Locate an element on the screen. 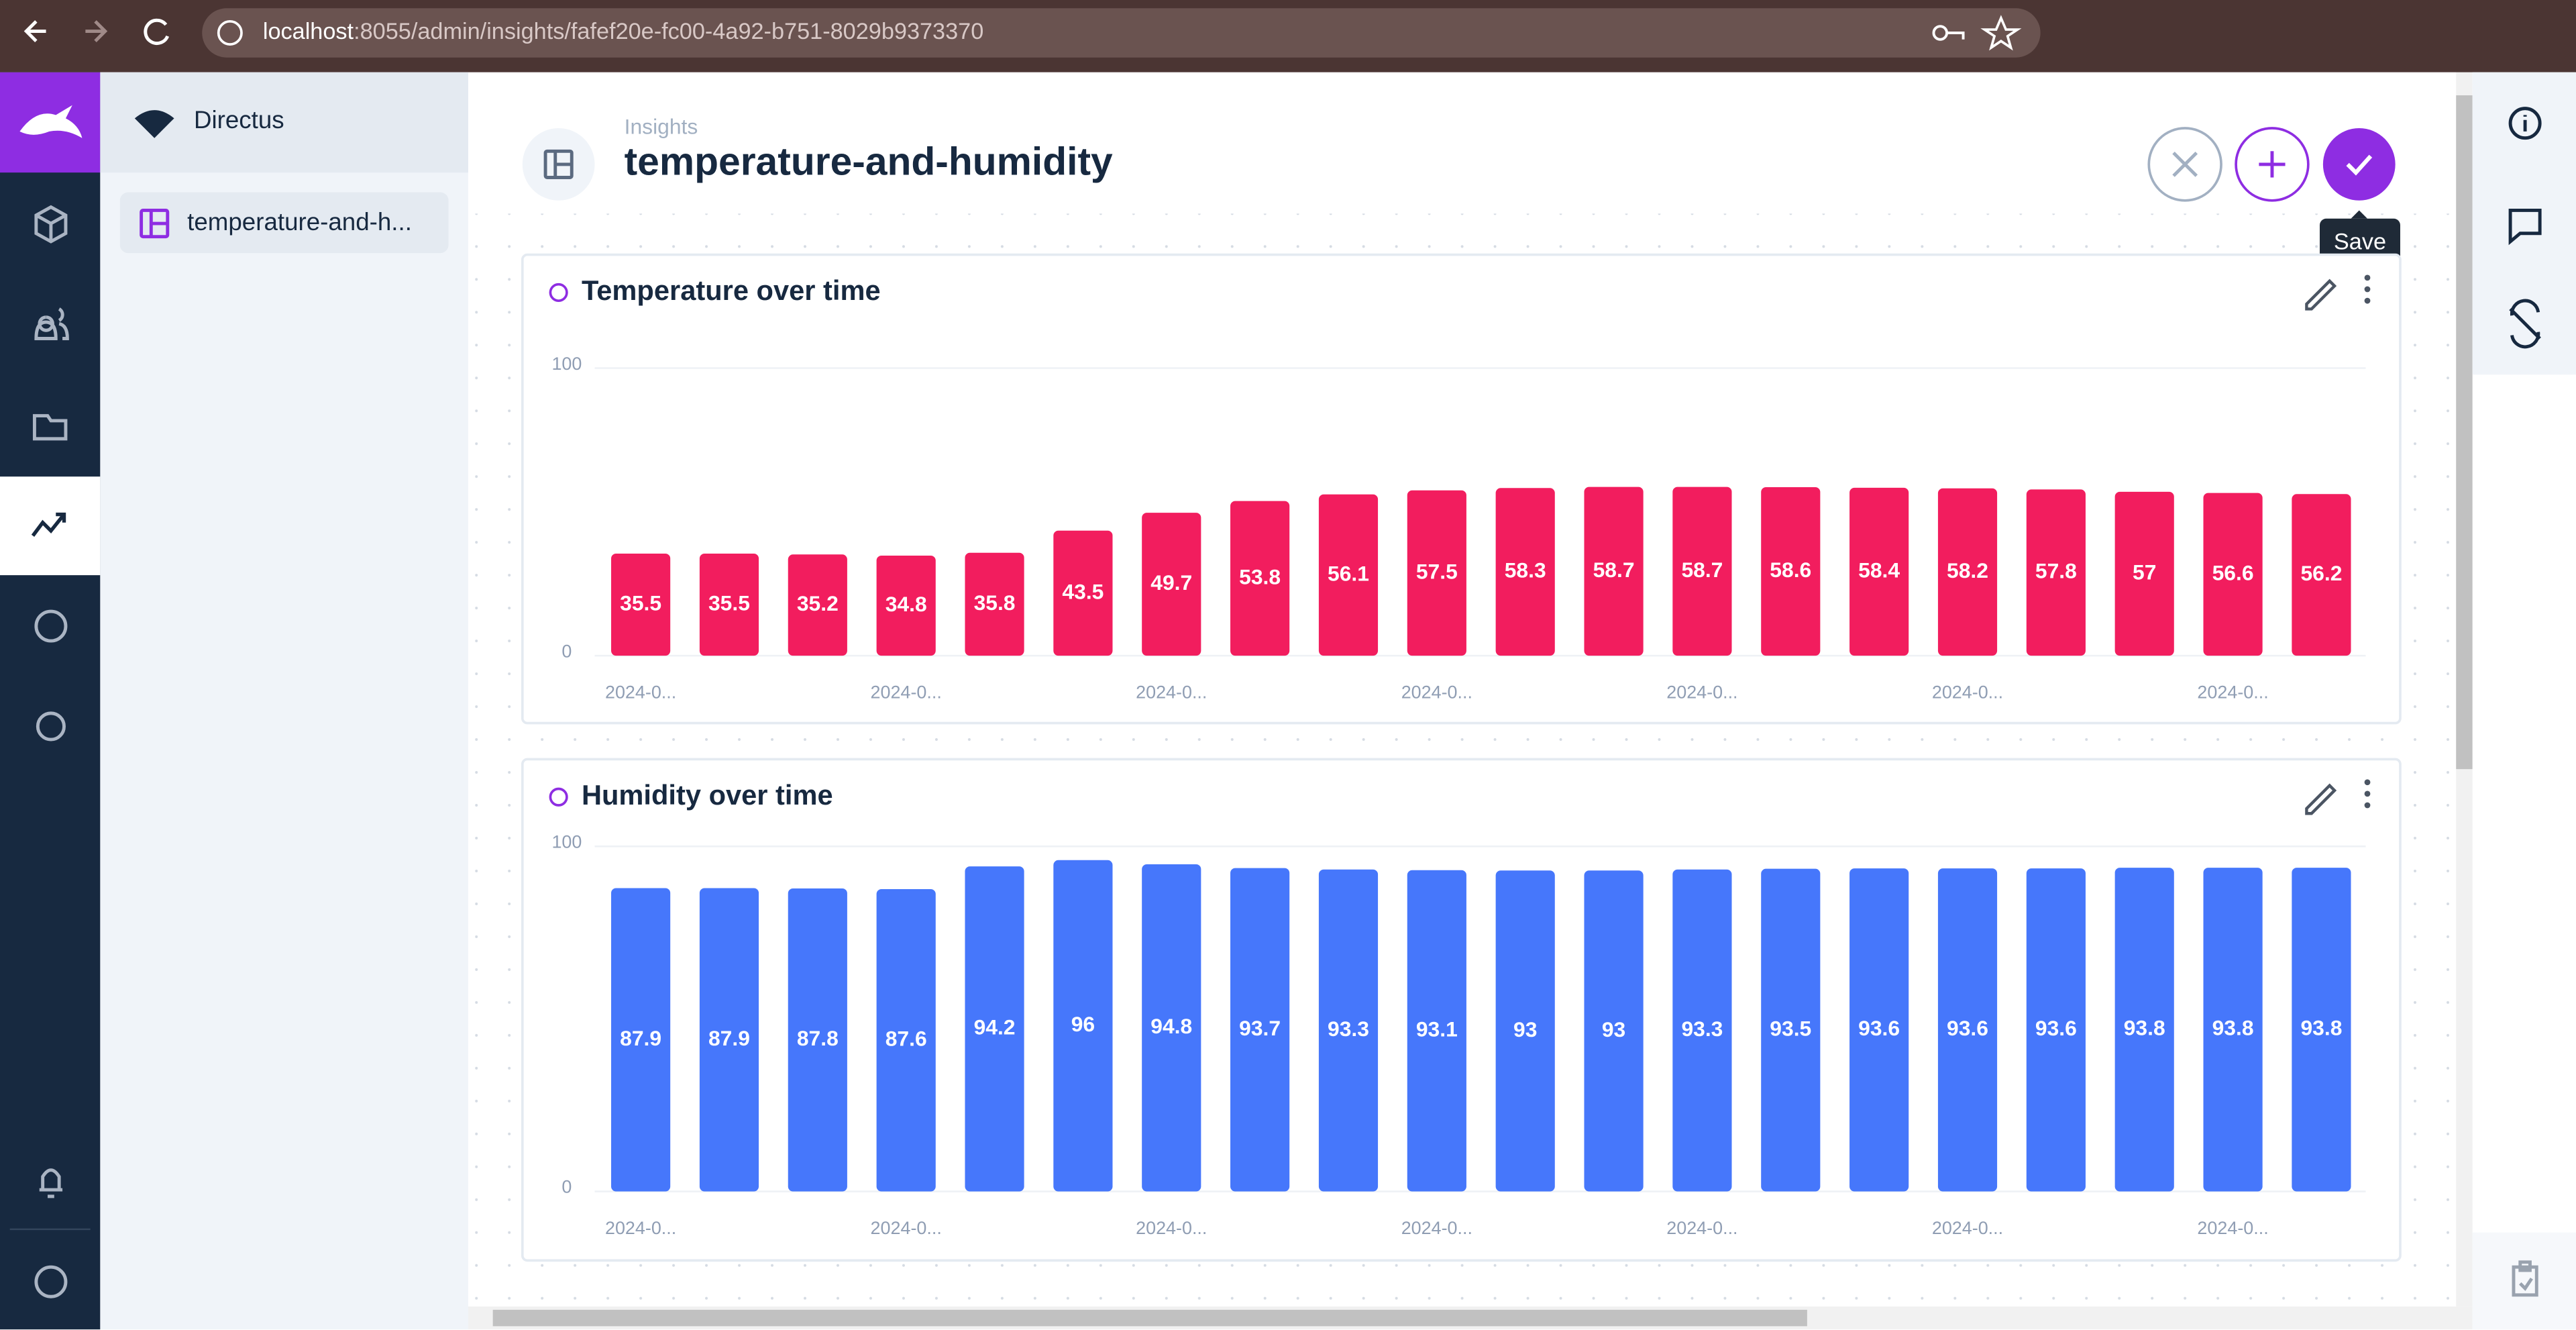  project-name: Directus is located at coordinates (239, 120).